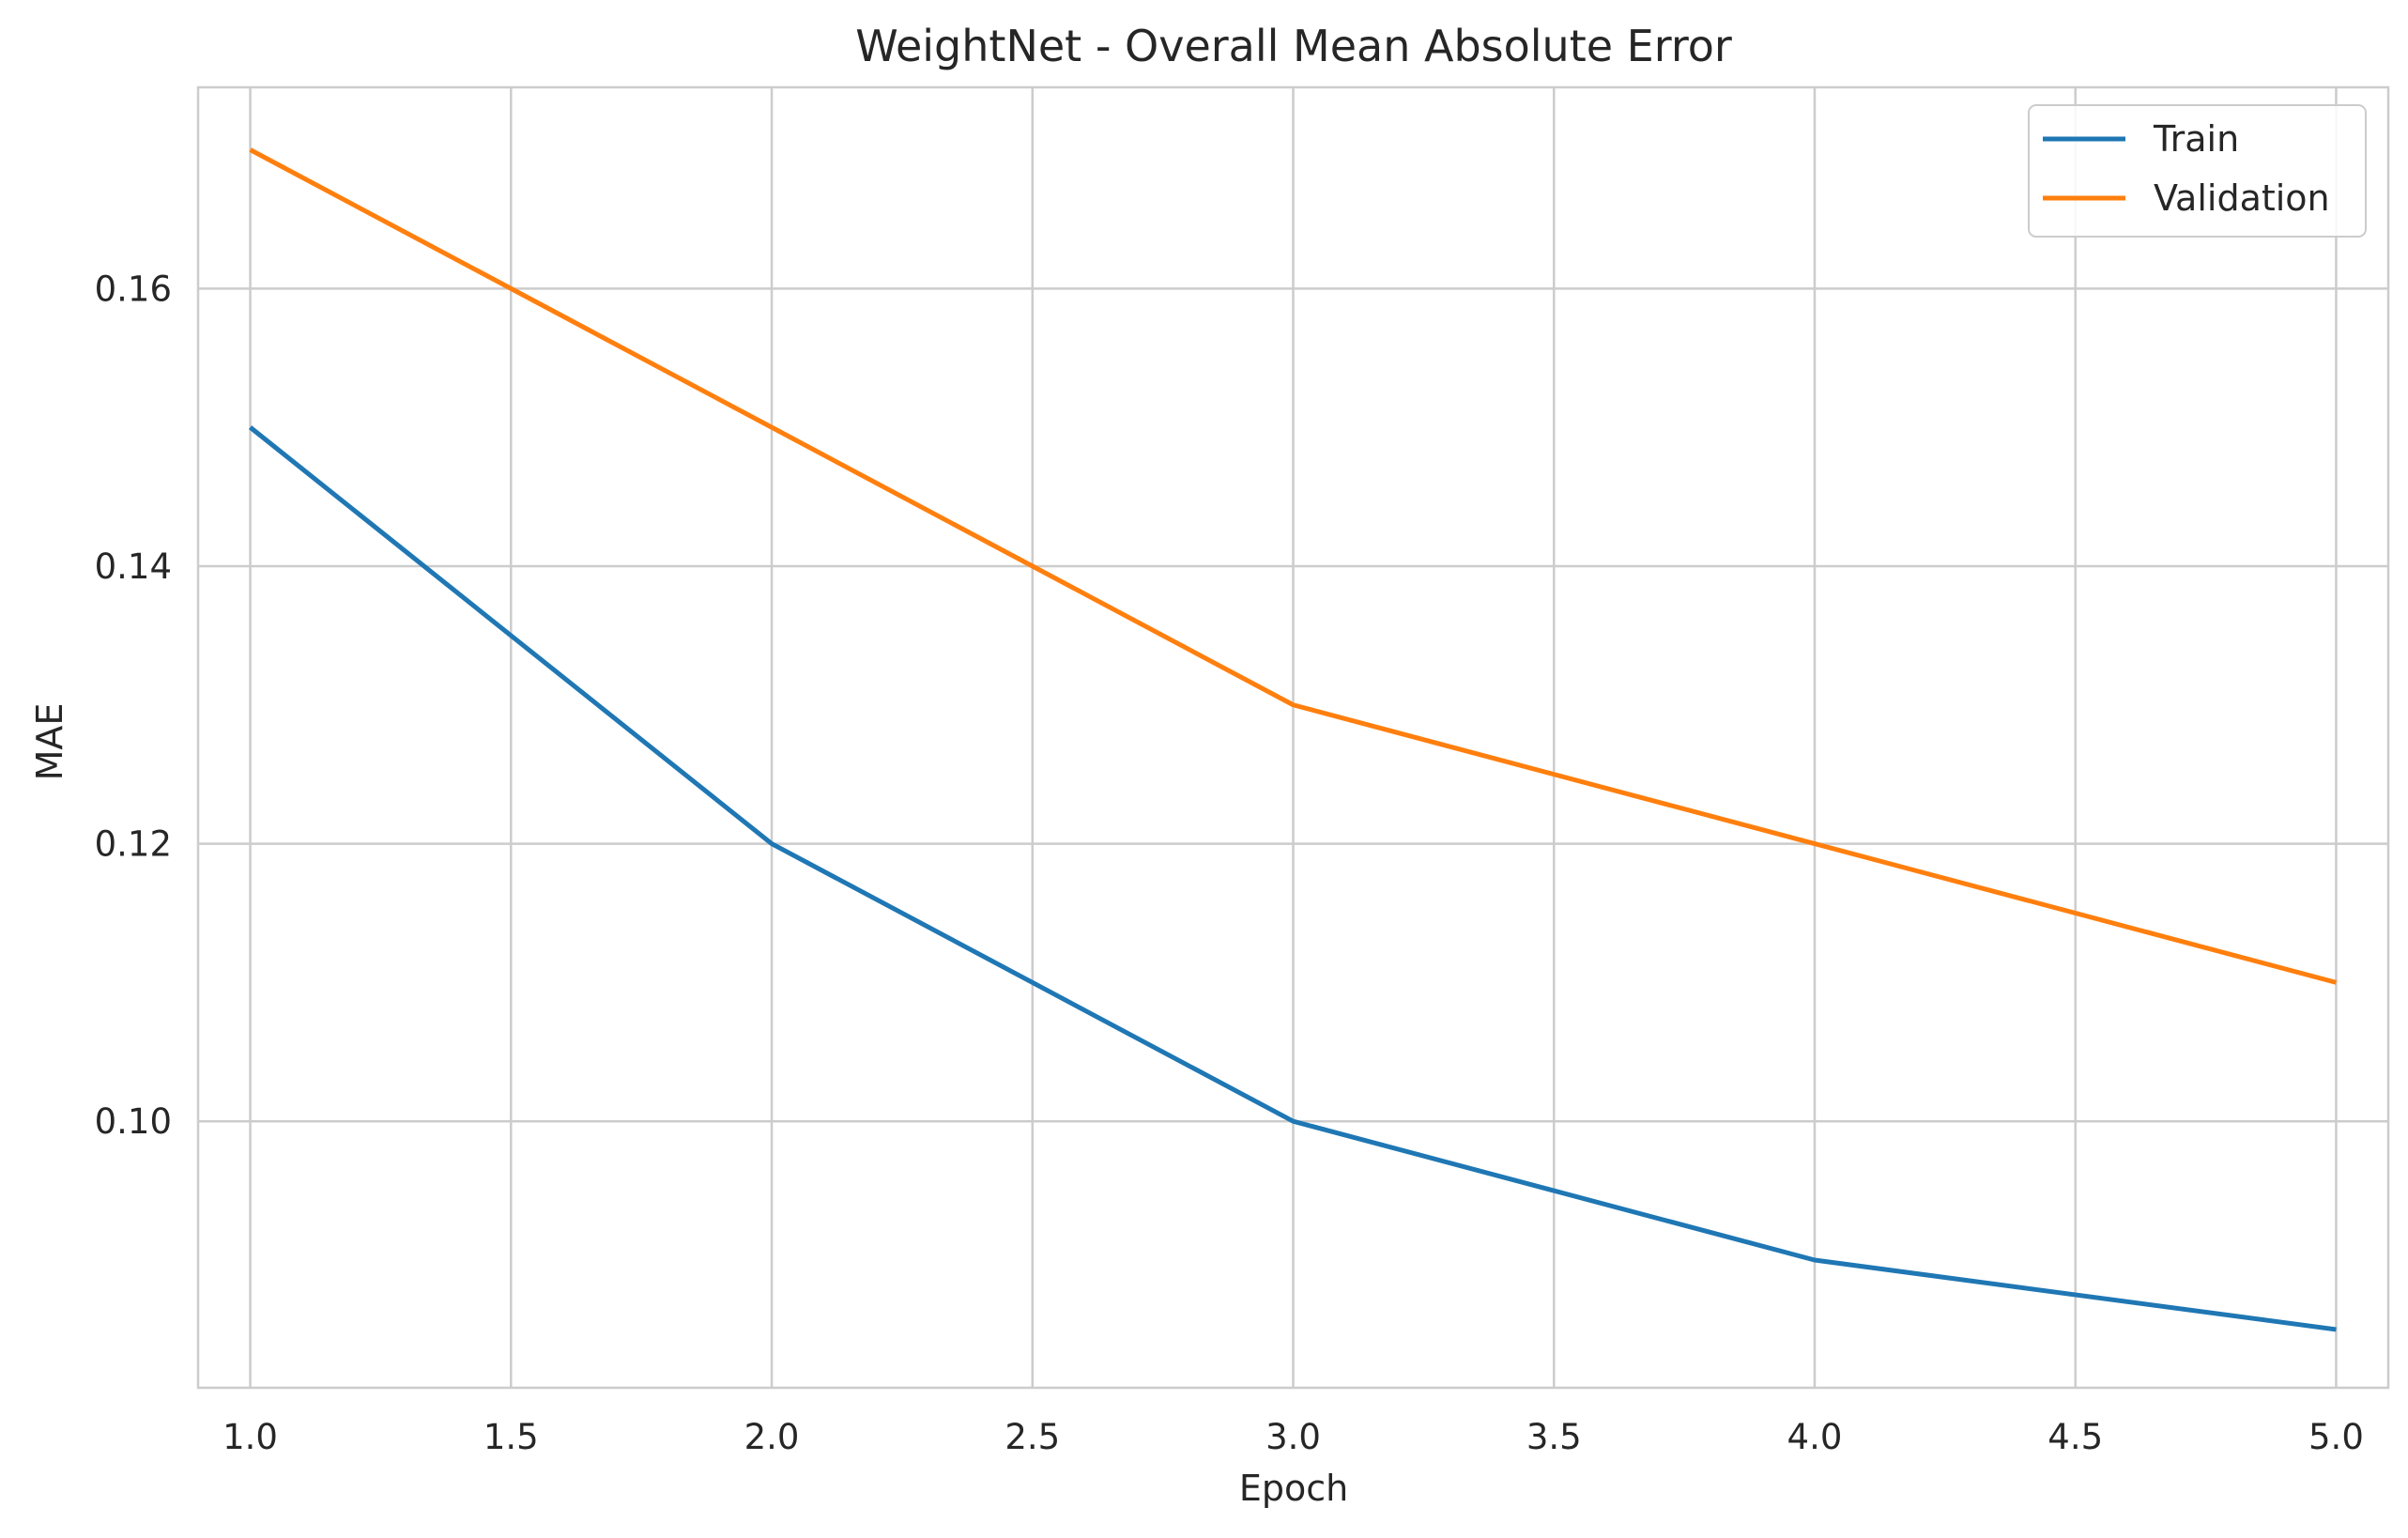 The height and width of the screenshot is (1538, 2408). What do you see at coordinates (1293, 1488) in the screenshot?
I see `x-axis-label: Epoch` at bounding box center [1293, 1488].